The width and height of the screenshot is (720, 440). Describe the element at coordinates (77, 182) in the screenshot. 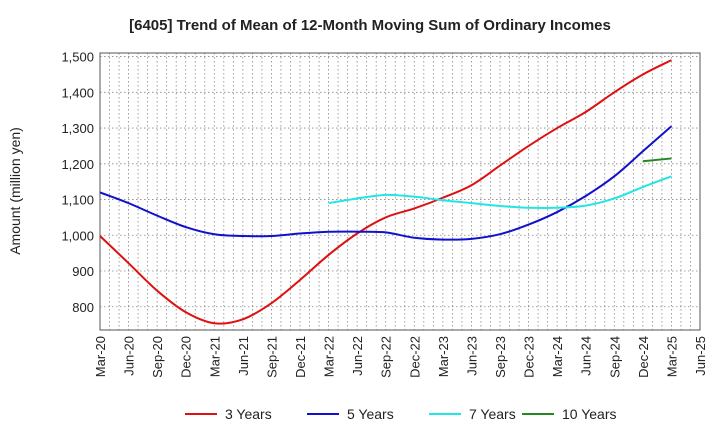

I see `y-tick-labels: 800 900 1,000 1,100 1,200 1,300 1,400 1,500` at that location.